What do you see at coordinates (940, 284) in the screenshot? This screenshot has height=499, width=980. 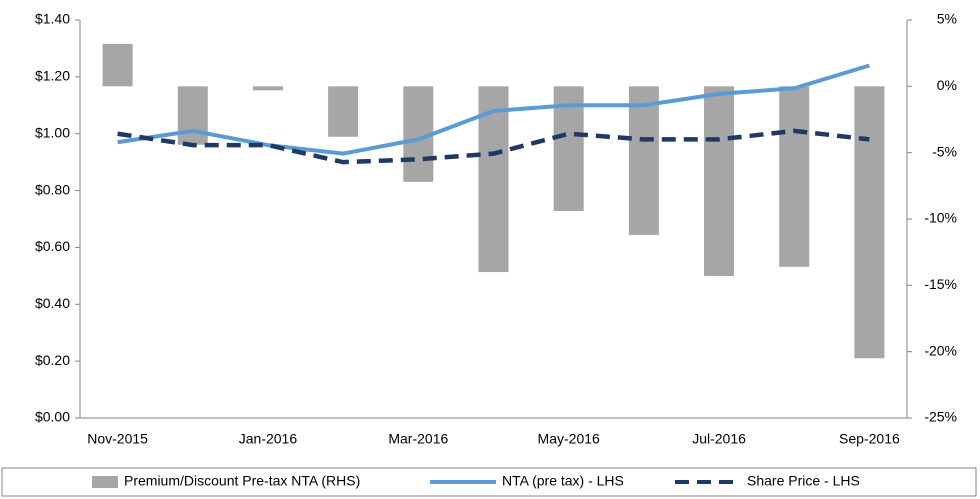 I see `y2-tick-label: -15%` at bounding box center [940, 284].